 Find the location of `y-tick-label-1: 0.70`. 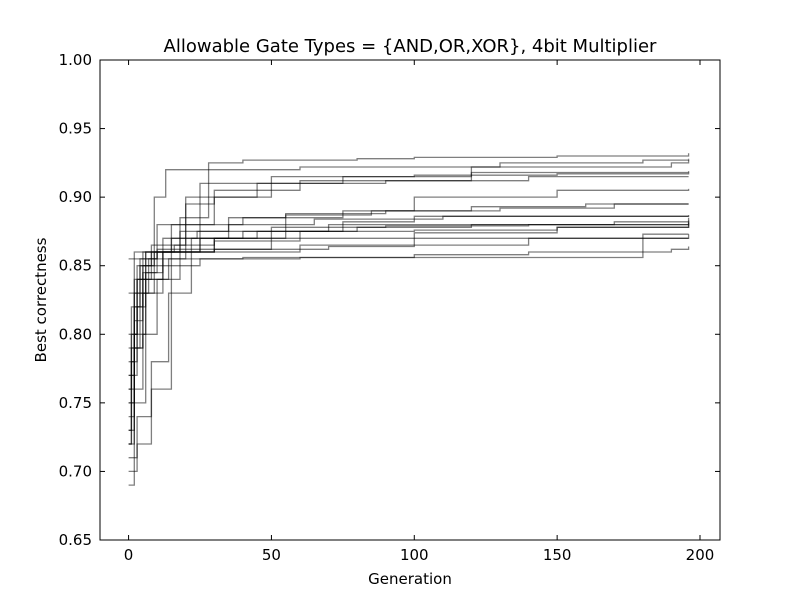

y-tick-label-1: 0.70 is located at coordinates (75, 471).